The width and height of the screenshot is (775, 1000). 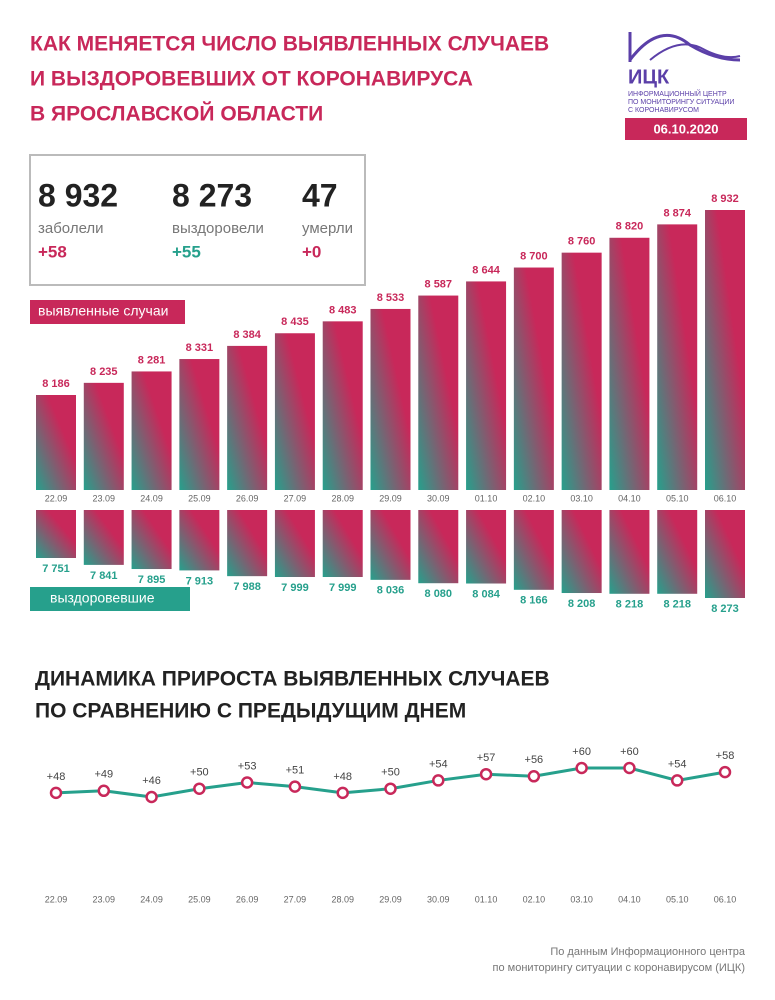 What do you see at coordinates (247, 587) in the screenshot?
I see `value-label: 7 988` at bounding box center [247, 587].